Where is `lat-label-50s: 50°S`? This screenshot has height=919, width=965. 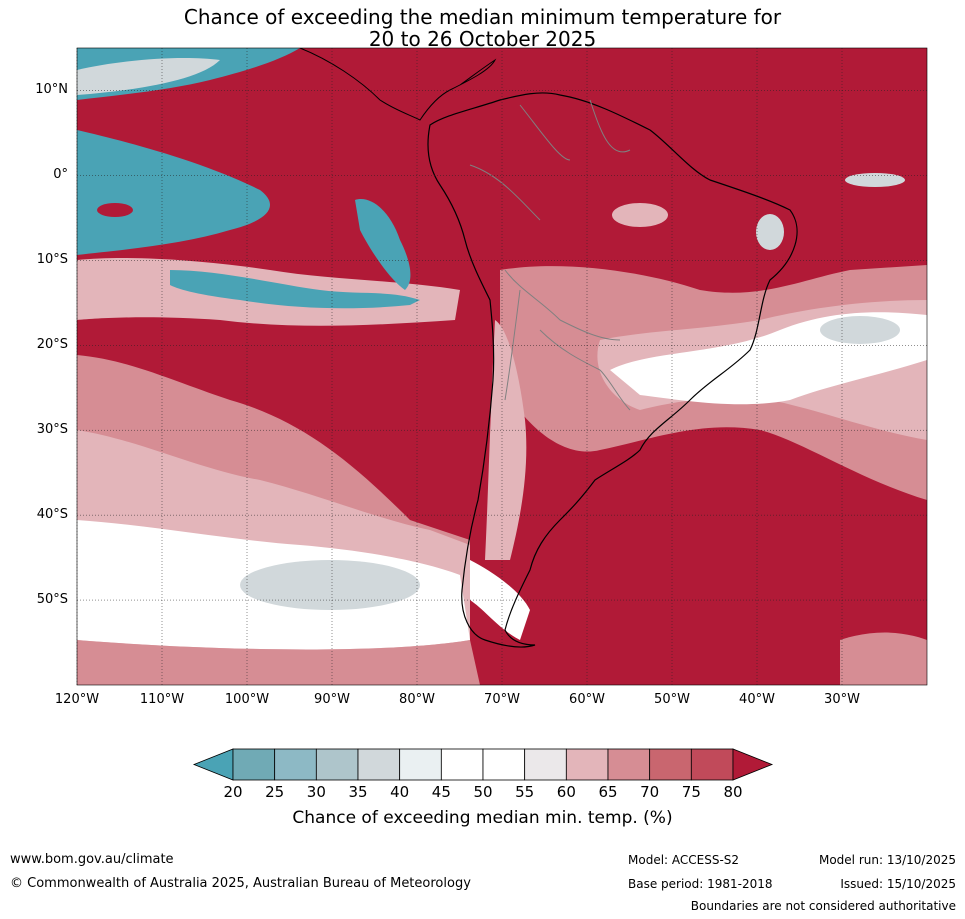
lat-label-50s: 50°S is located at coordinates (52, 599).